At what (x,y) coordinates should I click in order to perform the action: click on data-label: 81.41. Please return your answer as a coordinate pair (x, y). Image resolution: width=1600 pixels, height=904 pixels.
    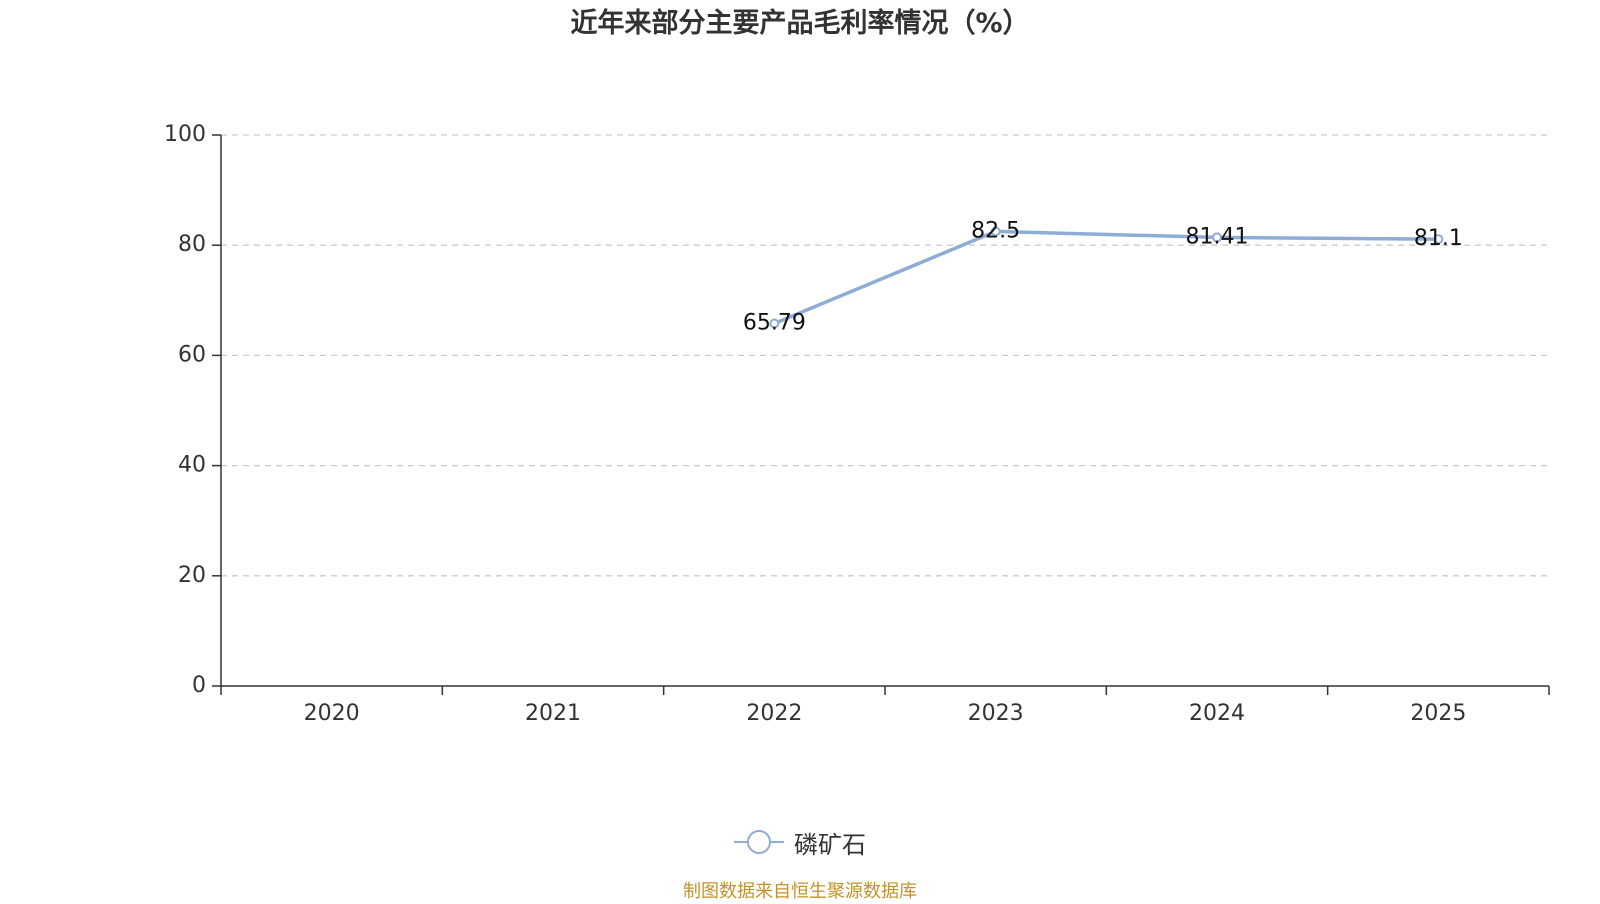
    Looking at the image, I should click on (1217, 236).